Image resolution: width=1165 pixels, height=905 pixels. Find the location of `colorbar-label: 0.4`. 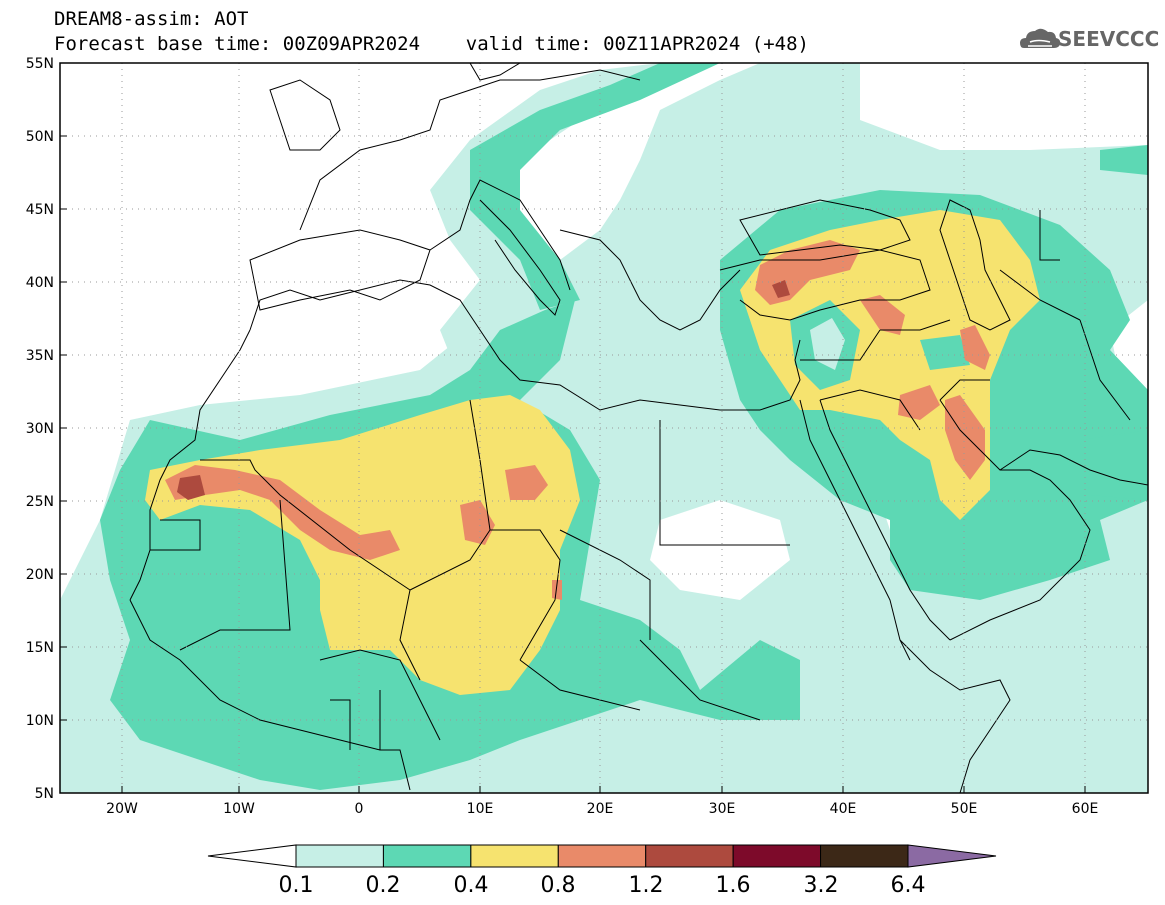

colorbar-label: 0.4 is located at coordinates (471, 885).